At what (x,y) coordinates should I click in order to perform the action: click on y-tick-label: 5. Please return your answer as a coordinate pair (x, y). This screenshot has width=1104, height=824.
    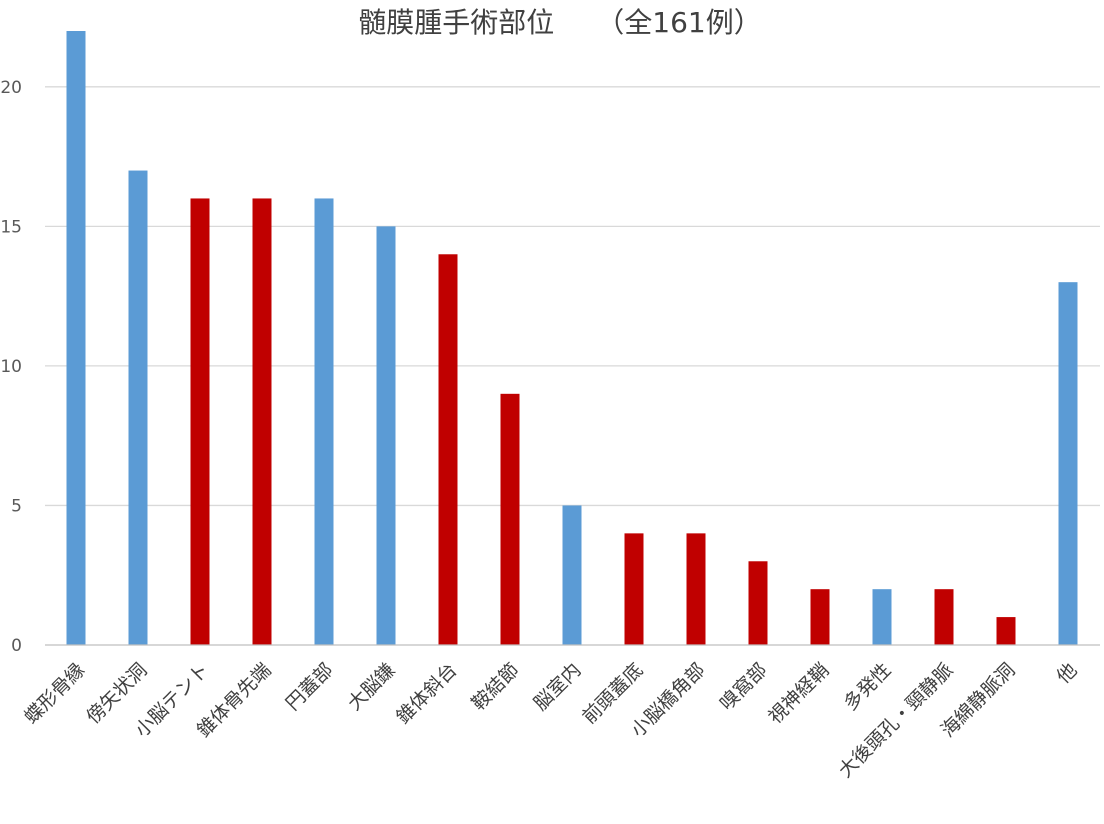
    Looking at the image, I should click on (16, 506).